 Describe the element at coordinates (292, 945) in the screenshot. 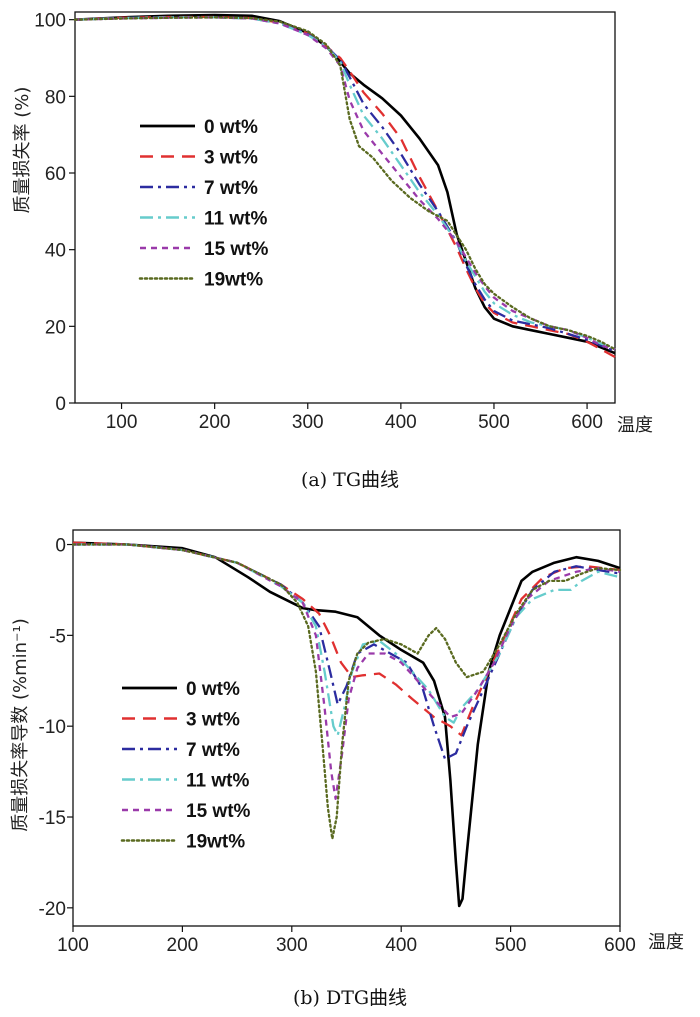

I see `dtg-x-tick-label: 300` at that location.